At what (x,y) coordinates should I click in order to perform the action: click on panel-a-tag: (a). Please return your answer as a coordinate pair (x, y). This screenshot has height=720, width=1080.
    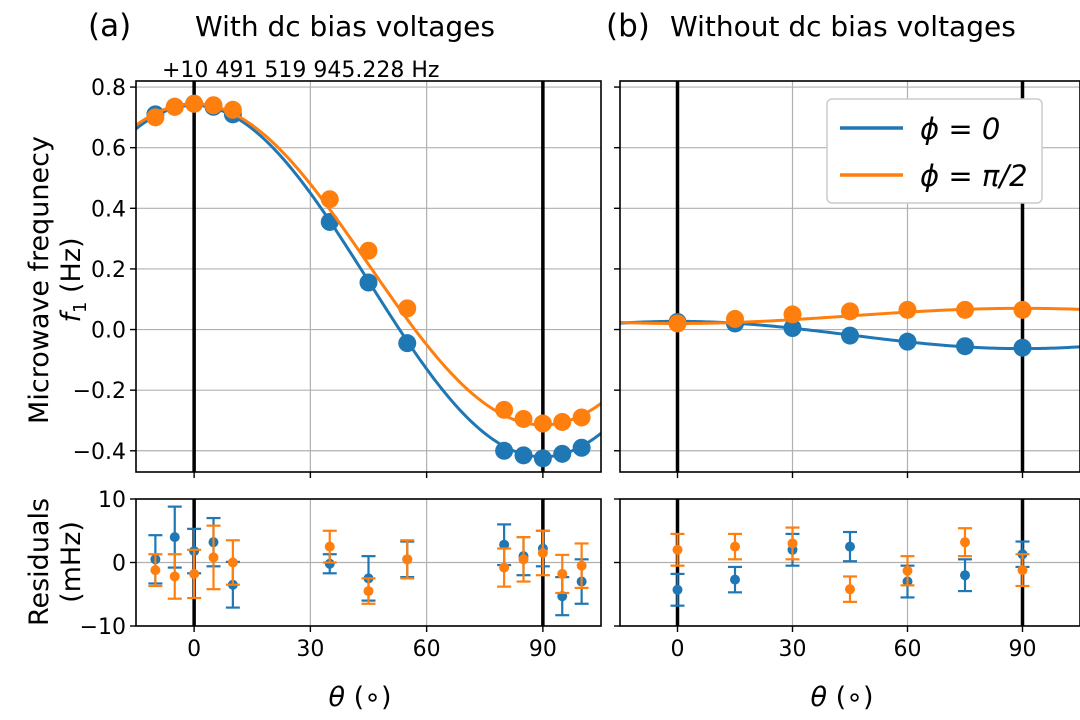
    Looking at the image, I should click on (109, 26).